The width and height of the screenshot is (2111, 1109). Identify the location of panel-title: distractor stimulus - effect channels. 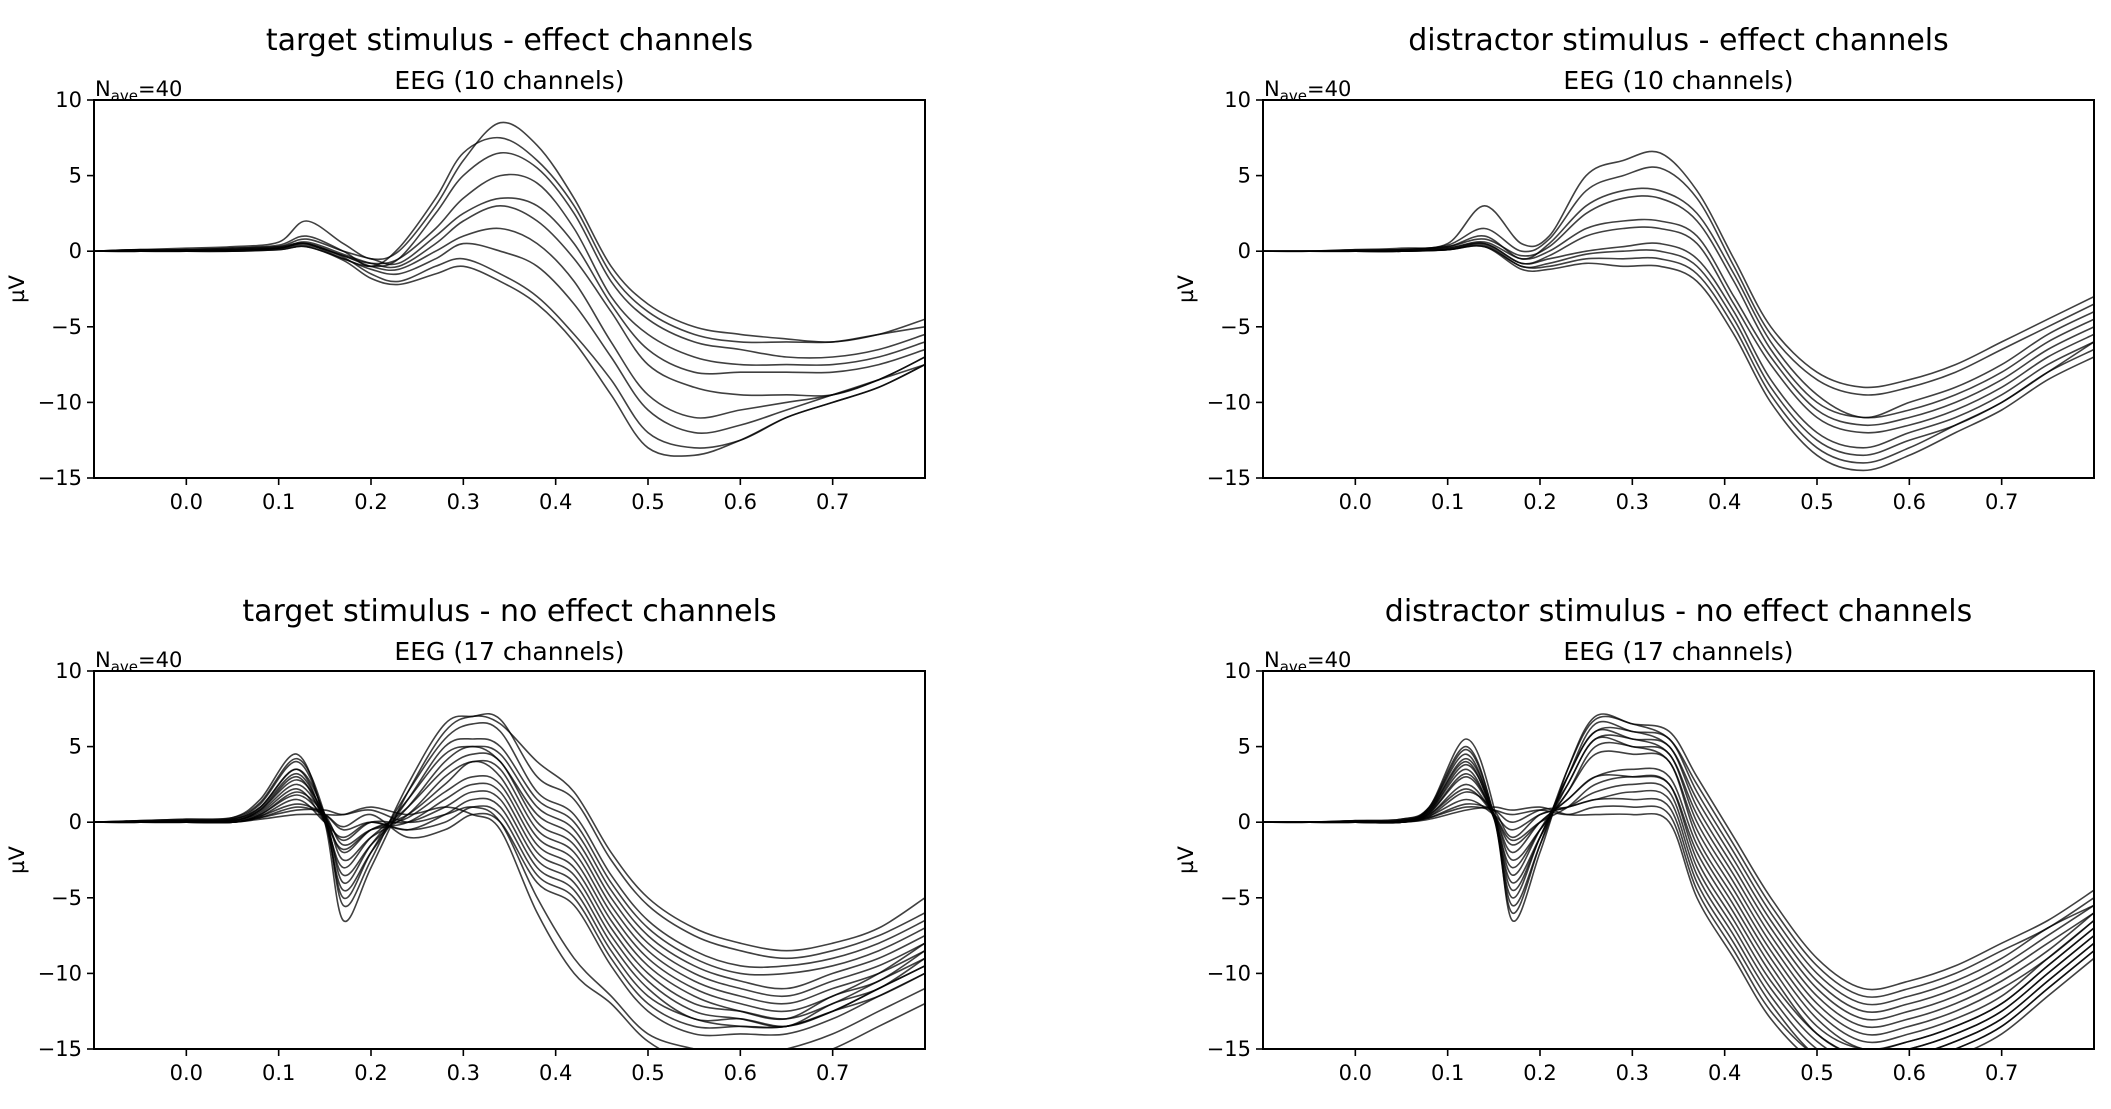
(1678, 40).